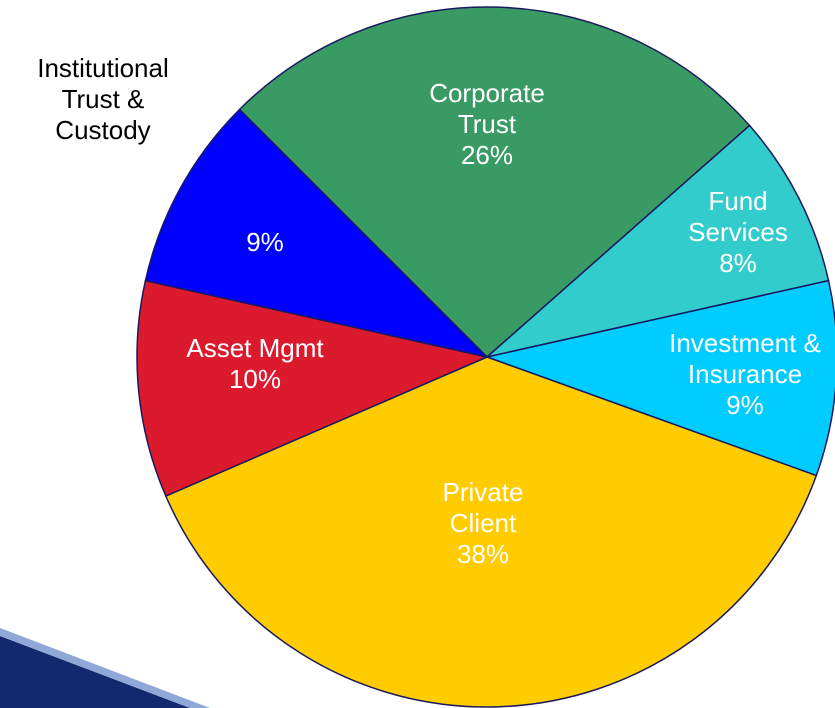 Image resolution: width=835 pixels, height=708 pixels. I want to click on category-label: Asset Mgmt, so click(255, 348).